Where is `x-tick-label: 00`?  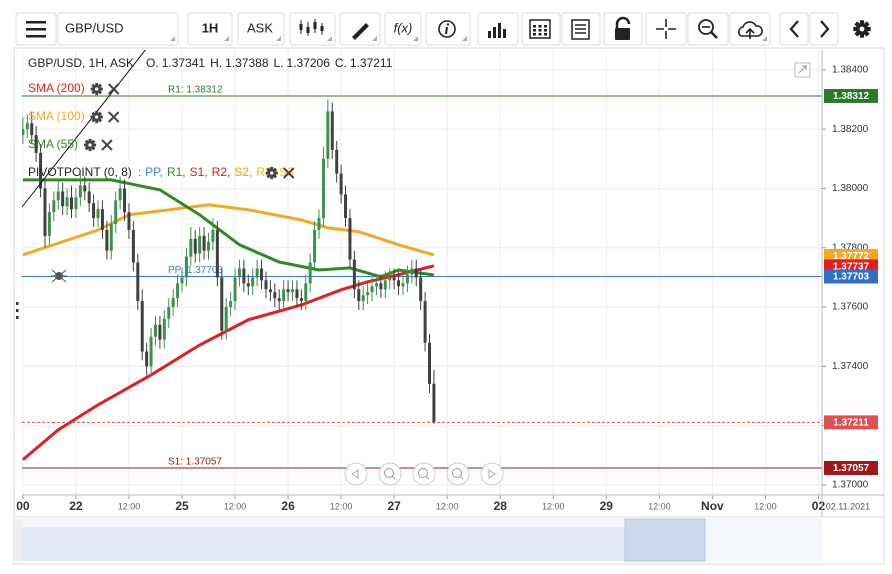
x-tick-label: 00 is located at coordinates (23, 506).